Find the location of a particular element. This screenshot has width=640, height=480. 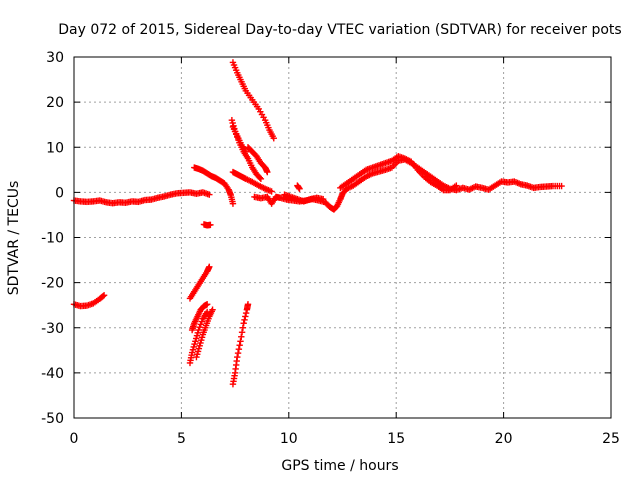

y-tick-label: -50 is located at coordinates (52, 419).